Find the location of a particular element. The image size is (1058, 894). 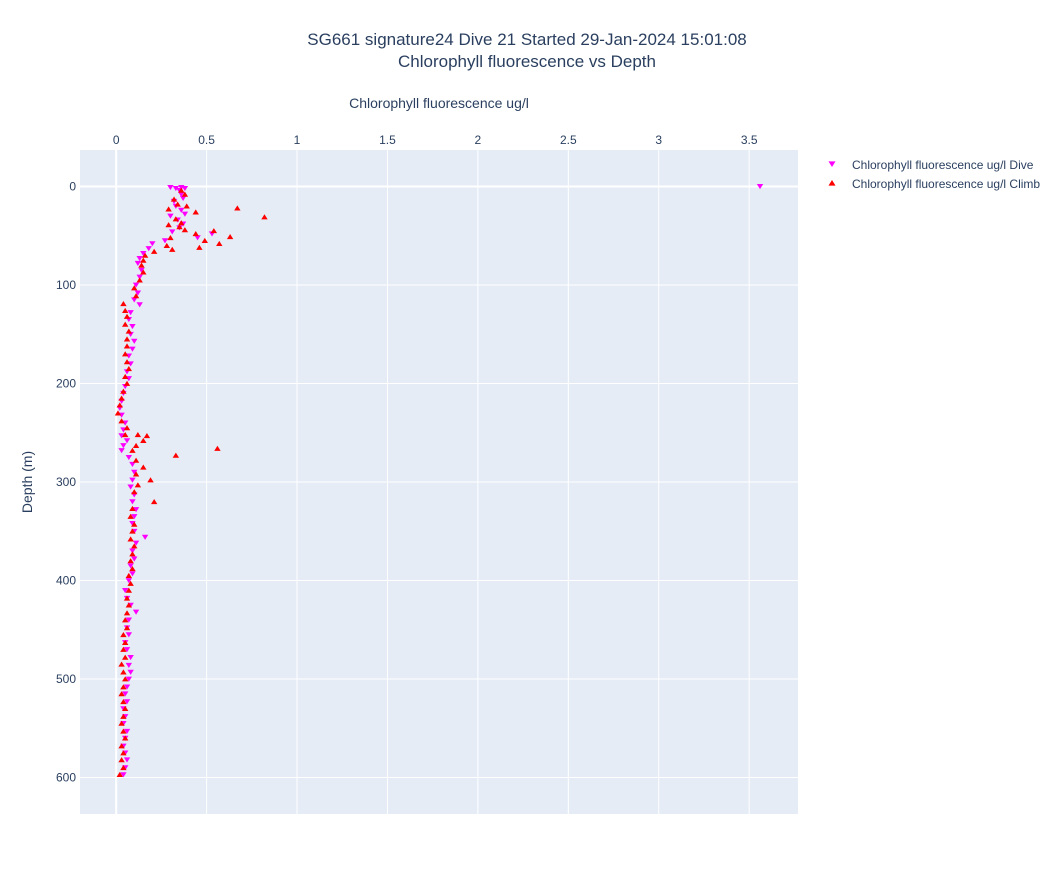

y-tick-label: 300 is located at coordinates (66, 482).